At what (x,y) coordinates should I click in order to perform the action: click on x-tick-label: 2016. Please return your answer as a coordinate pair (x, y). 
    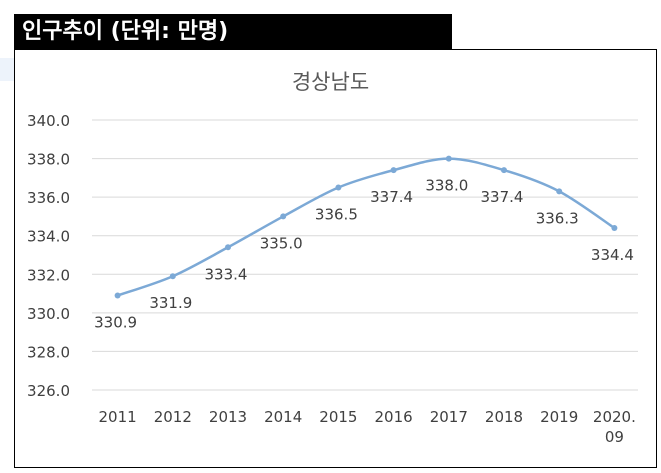
    Looking at the image, I should click on (394, 417).